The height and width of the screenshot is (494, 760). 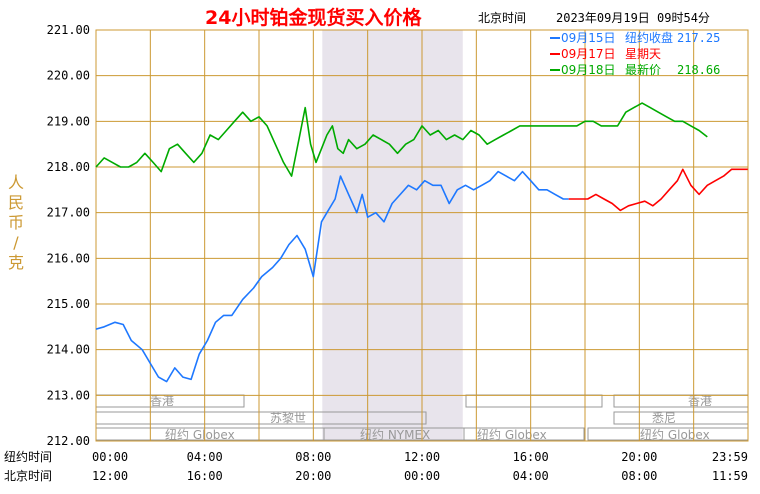 I want to click on session-label-nymex-text: 纽约 NYMEX, so click(x=395, y=434).